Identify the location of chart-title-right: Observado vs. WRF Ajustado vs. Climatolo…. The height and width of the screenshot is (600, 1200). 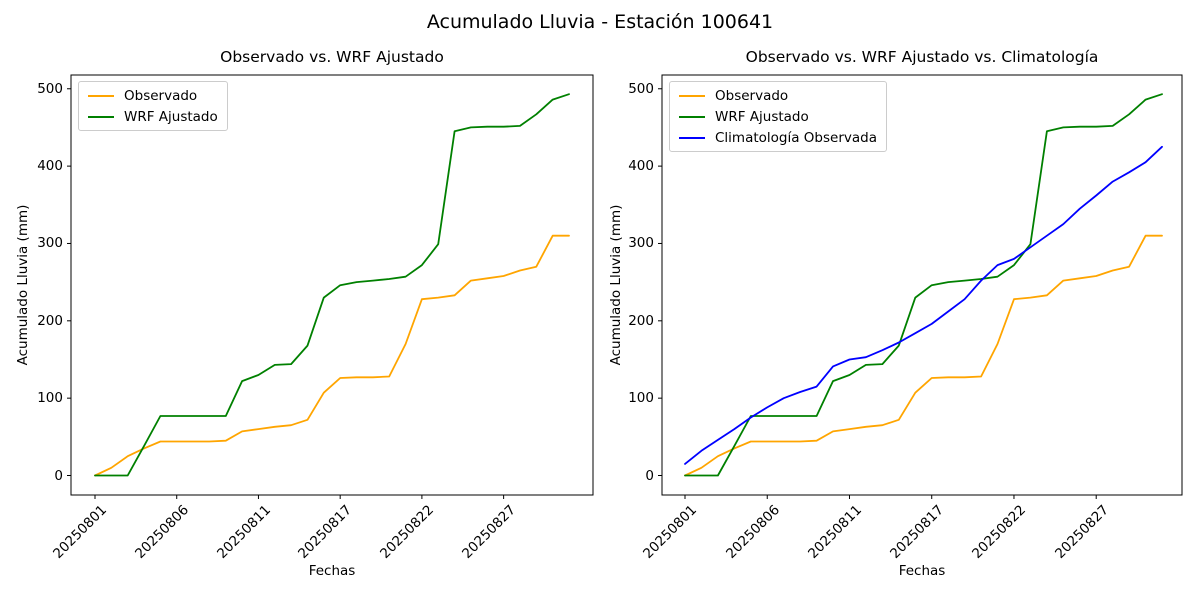
(922, 57).